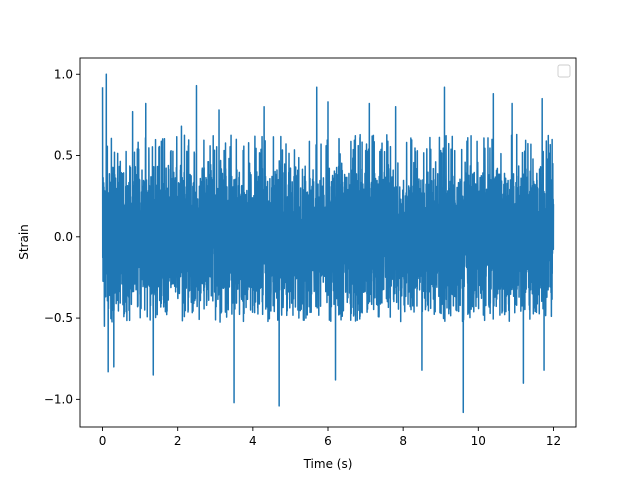 This screenshot has width=640, height=480. What do you see at coordinates (63, 156) in the screenshot?
I see `y-tick-label: 0.5` at bounding box center [63, 156].